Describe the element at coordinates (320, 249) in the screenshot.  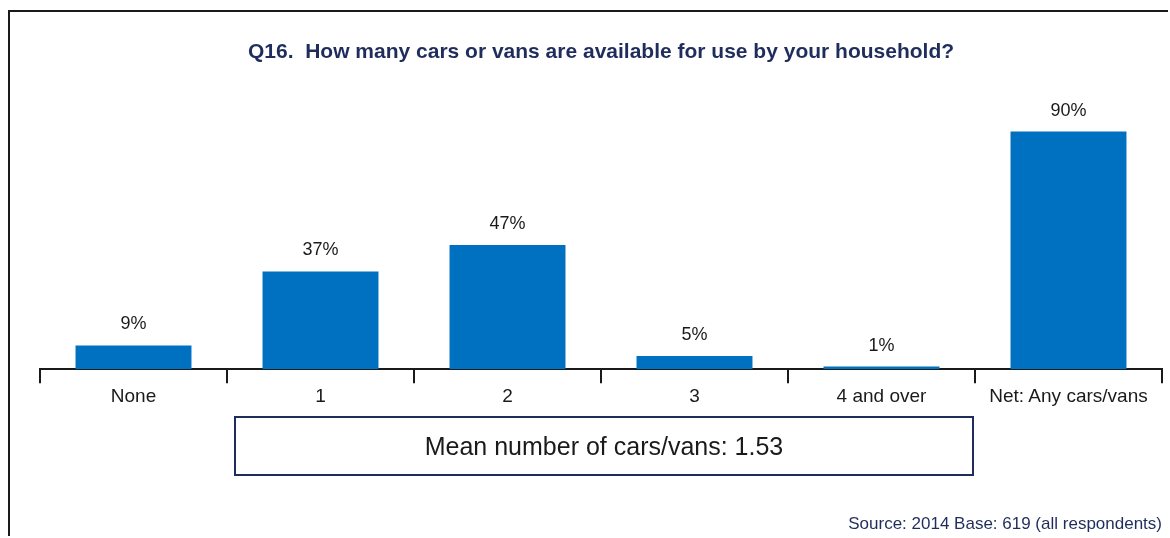
I see `data-label: 37%` at that location.